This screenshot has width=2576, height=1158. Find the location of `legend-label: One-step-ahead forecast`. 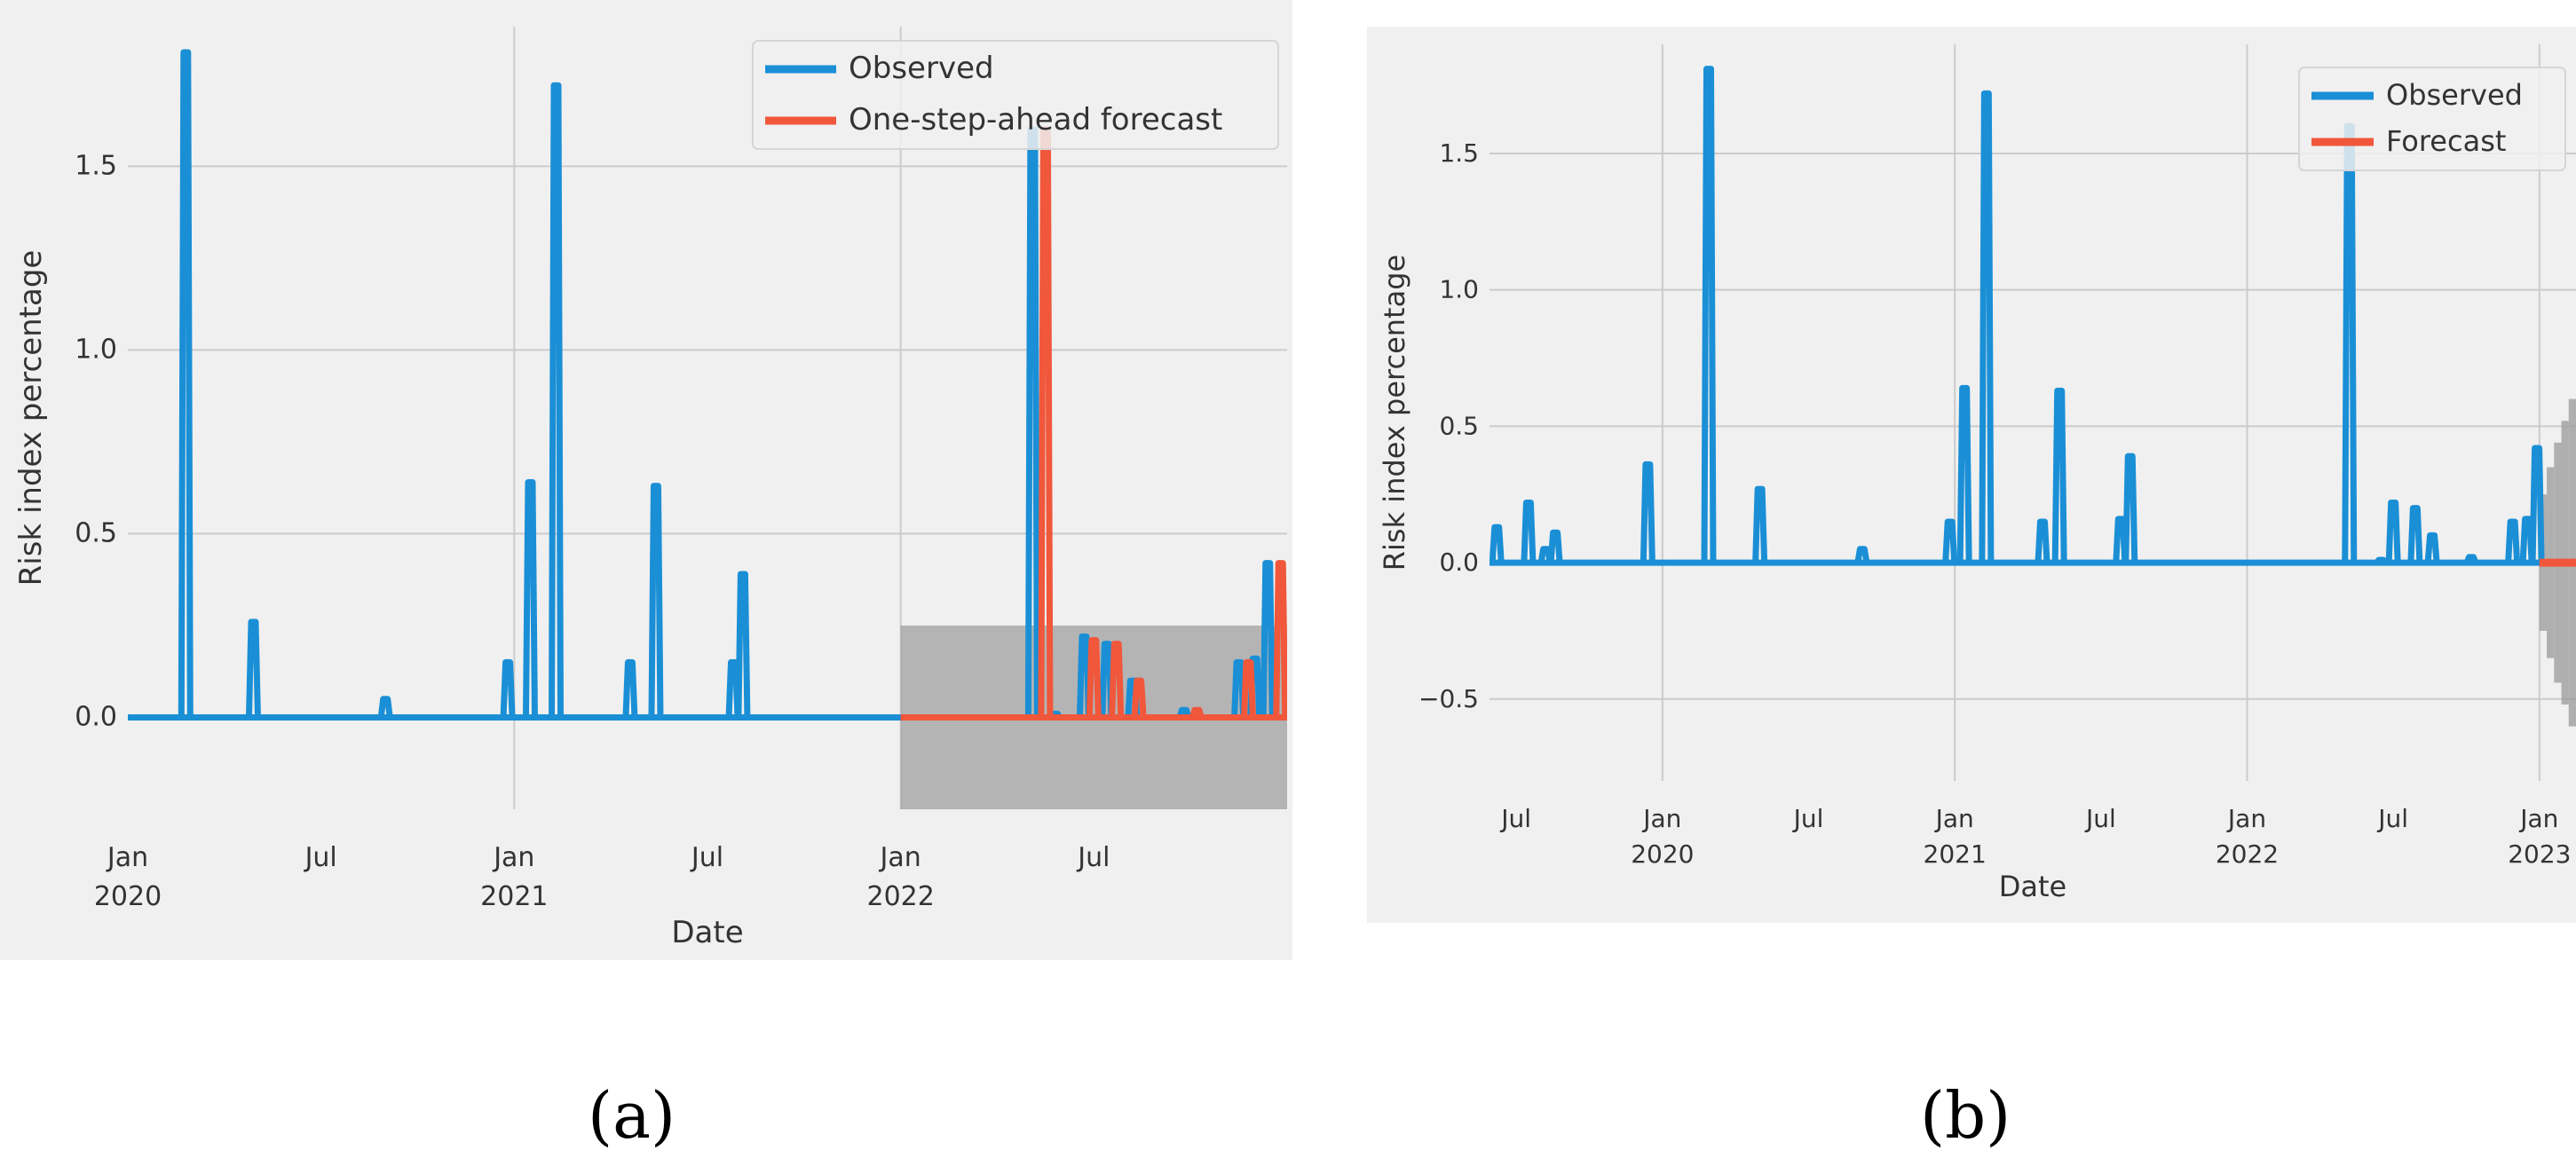

legend-label: One-step-ahead forecast is located at coordinates (1035, 120).